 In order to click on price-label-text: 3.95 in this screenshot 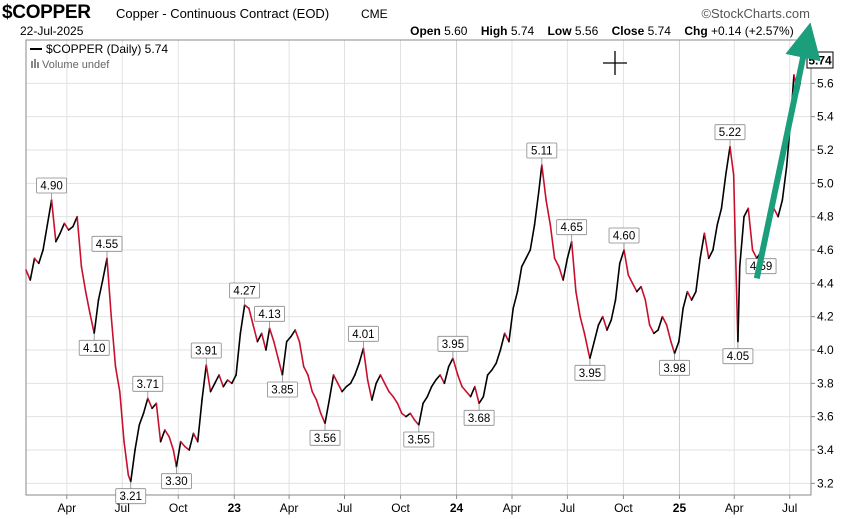, I will do `click(590, 374)`.